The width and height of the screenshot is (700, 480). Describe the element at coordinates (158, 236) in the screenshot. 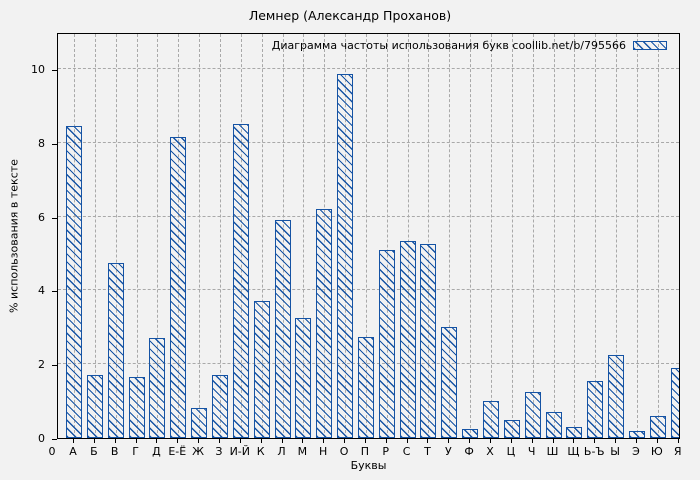

I see `v-gridline-Д` at that location.